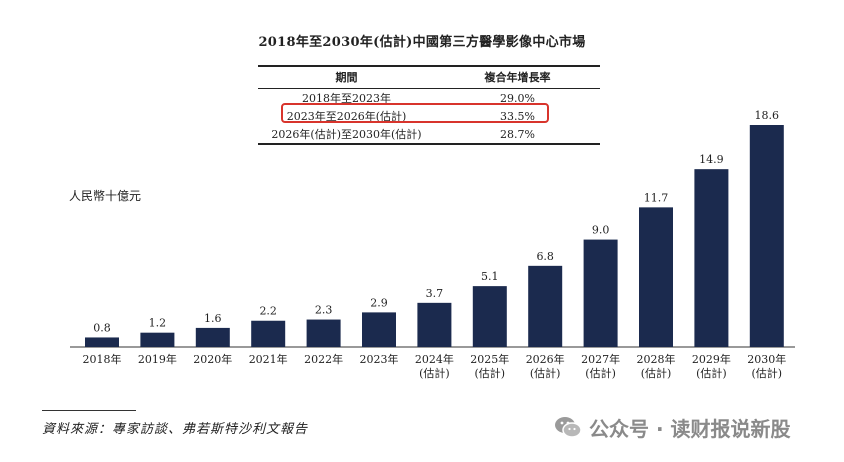  I want to click on x-tick-label: 2020年, so click(212, 359).